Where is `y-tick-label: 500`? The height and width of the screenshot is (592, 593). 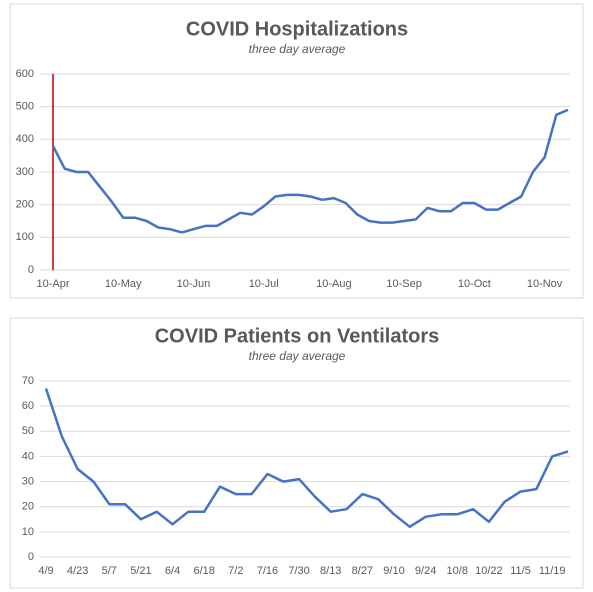
y-tick-label: 500 is located at coordinates (25, 107).